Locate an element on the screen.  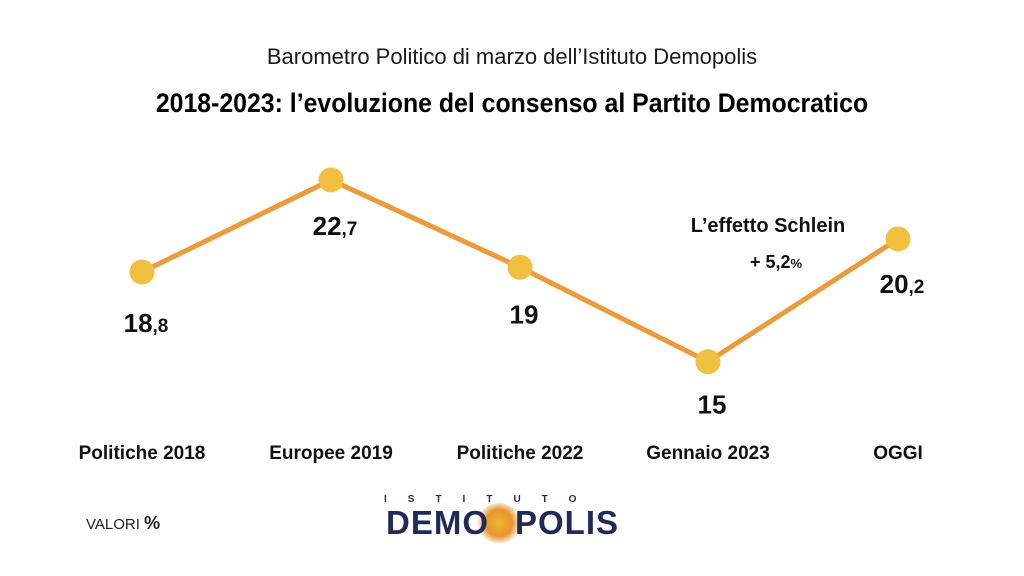
unit-symbol: % is located at coordinates (152, 523).